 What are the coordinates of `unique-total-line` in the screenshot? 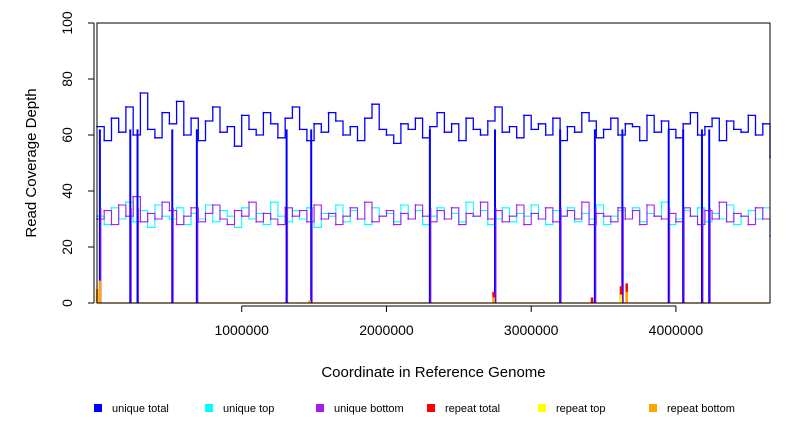 It's located at (434, 125).